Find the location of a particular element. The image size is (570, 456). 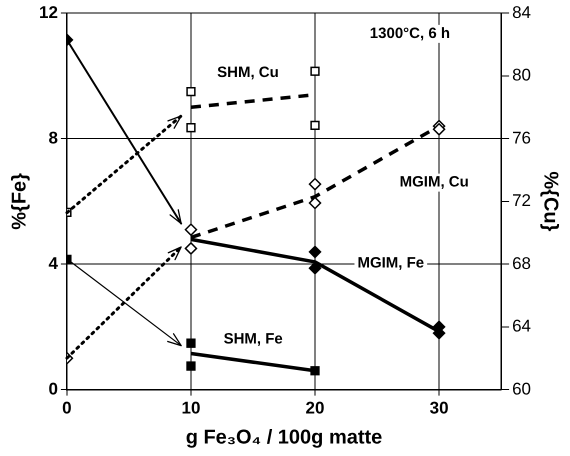

y2-tick-label: 60 is located at coordinates (522, 388).